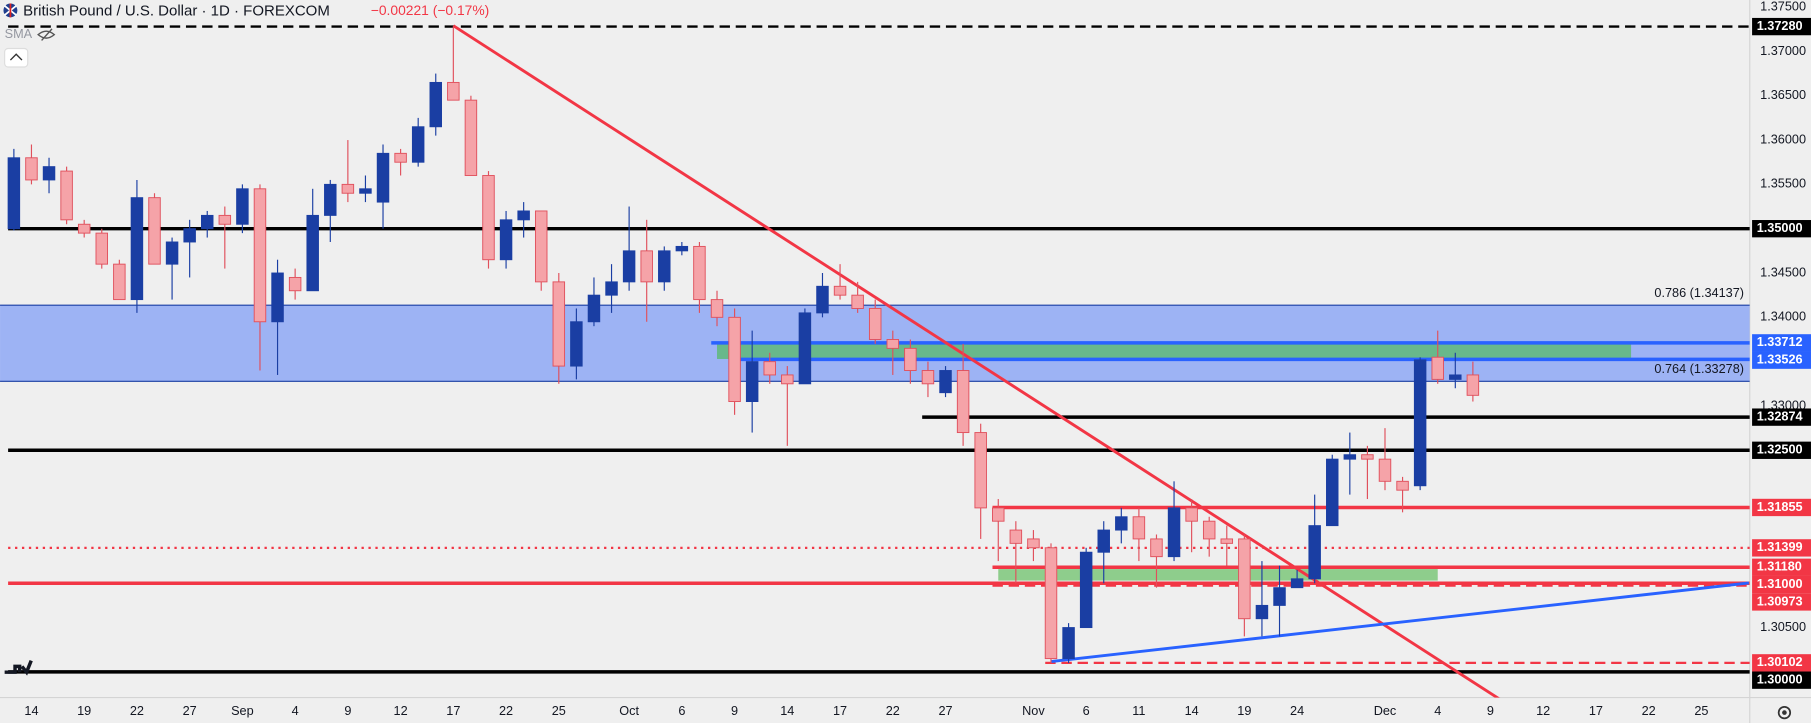 This screenshot has width=1811, height=723. I want to click on level-label: 1.35000, so click(1780, 228).